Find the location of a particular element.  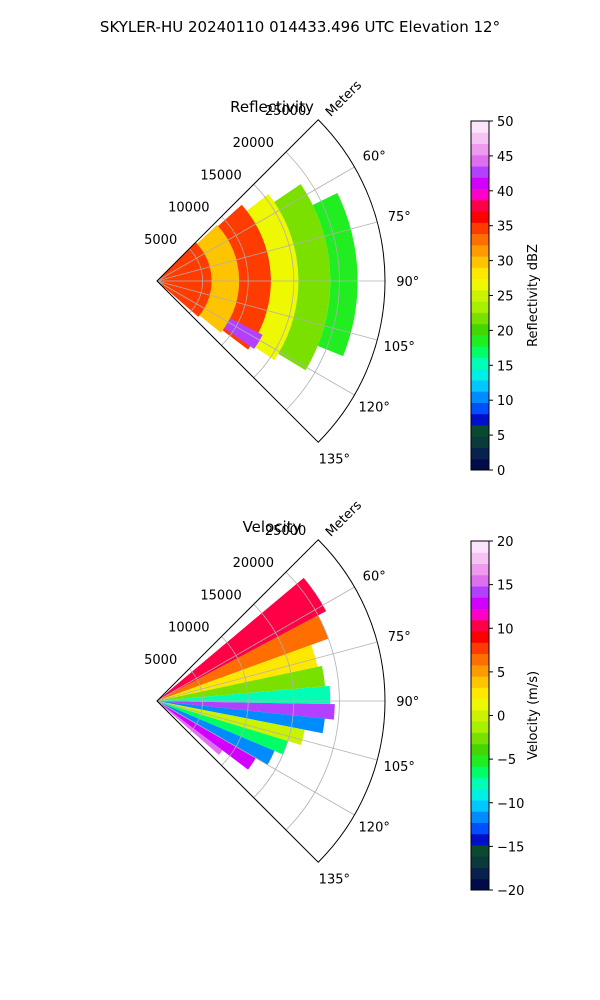

colorbar-tick-label: 5 is located at coordinates (501, 436).